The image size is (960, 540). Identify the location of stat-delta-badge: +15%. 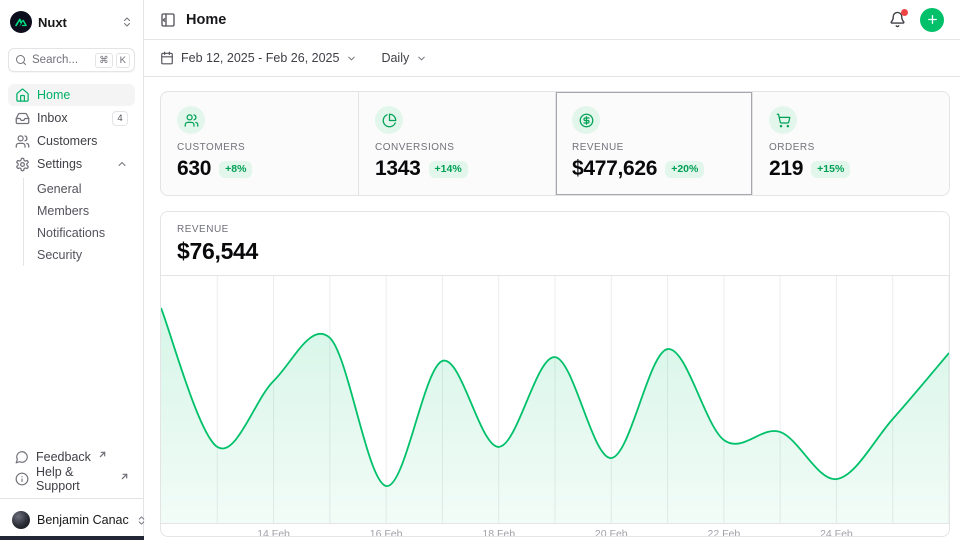
(831, 169).